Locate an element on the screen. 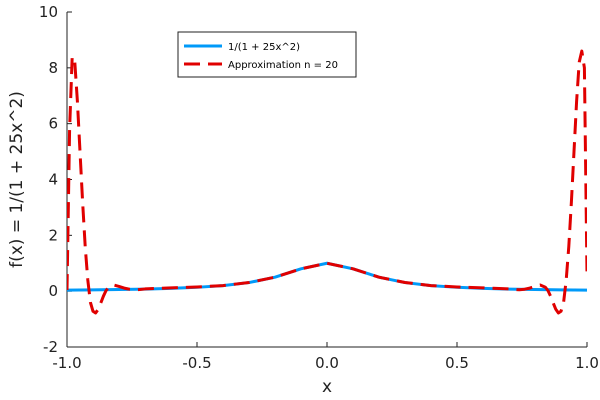  x-tick-label: 0.0 is located at coordinates (327, 363).